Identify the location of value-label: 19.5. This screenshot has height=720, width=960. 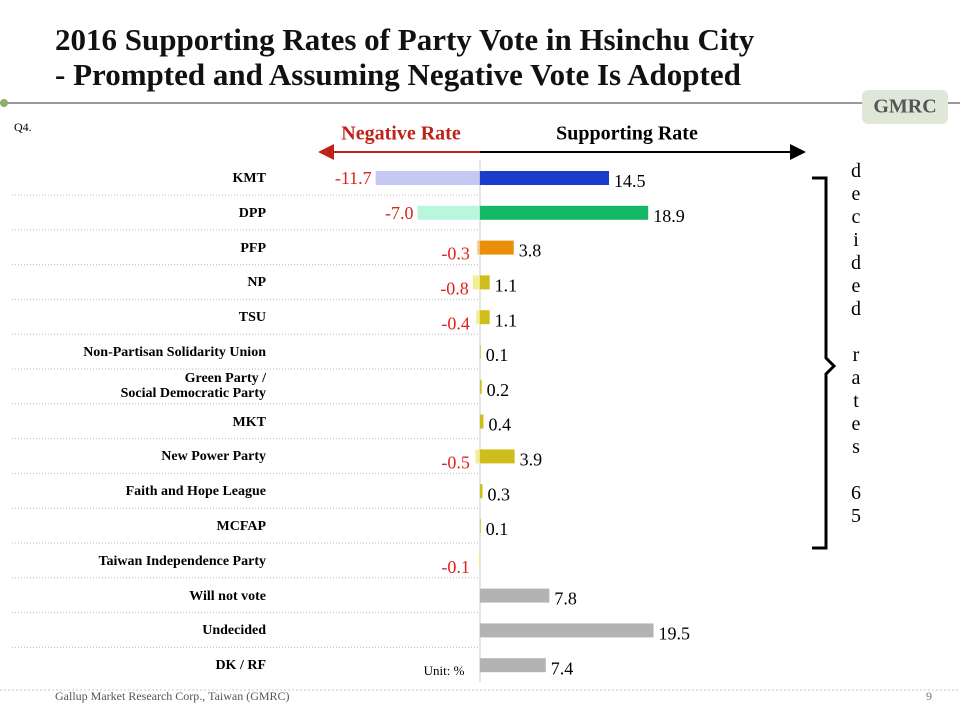
(675, 634).